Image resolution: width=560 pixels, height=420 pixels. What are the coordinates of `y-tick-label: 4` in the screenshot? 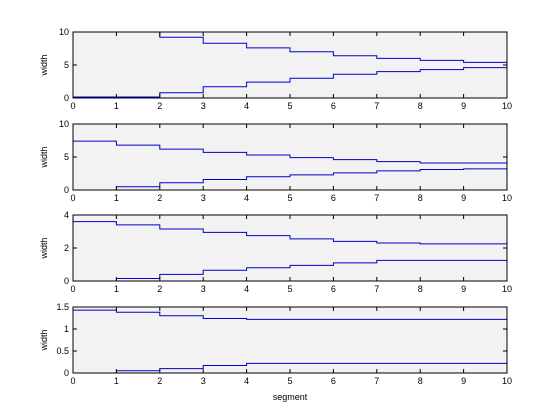 It's located at (66, 215).